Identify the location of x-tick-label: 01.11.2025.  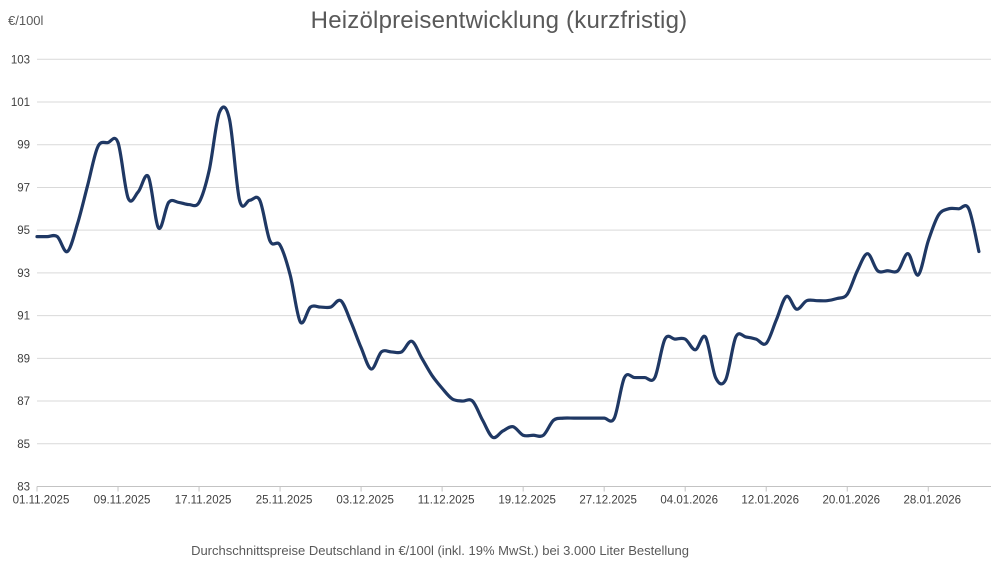
(41, 501).